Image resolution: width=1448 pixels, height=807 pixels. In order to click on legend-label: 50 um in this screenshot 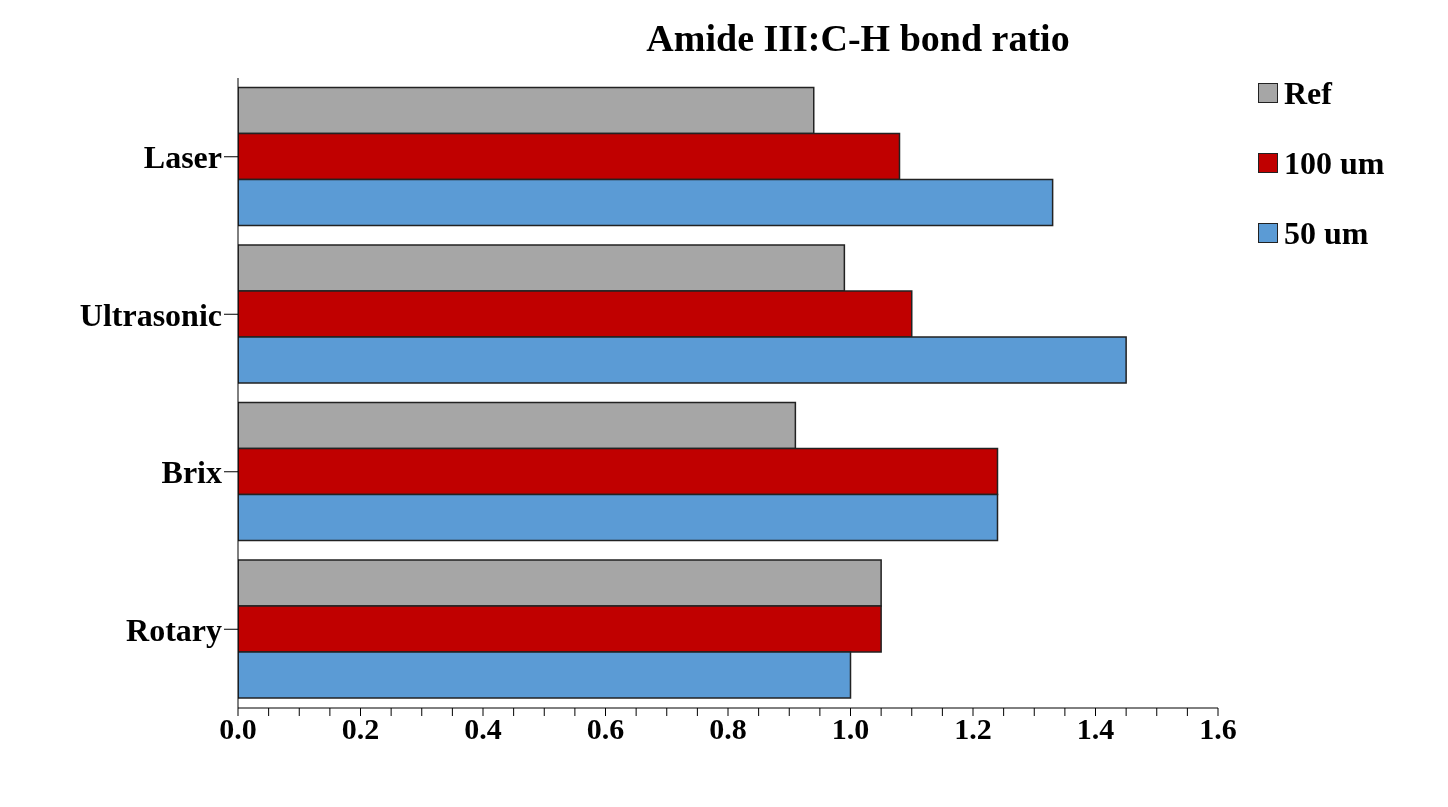, I will do `click(1326, 233)`.